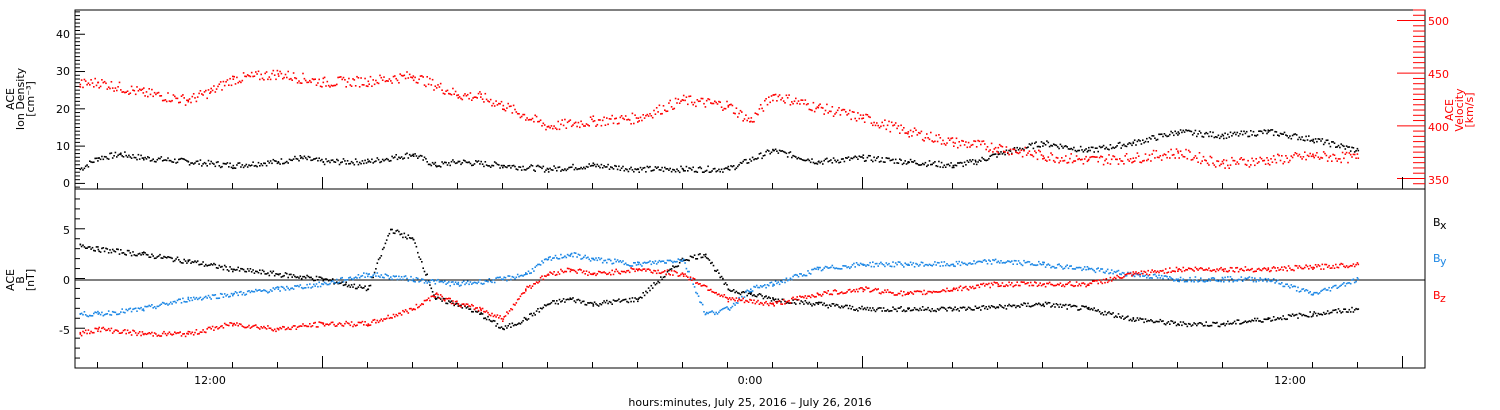  I want to click on density-axis-label: ACE Ion Density [cm⁻³], so click(20, 98).